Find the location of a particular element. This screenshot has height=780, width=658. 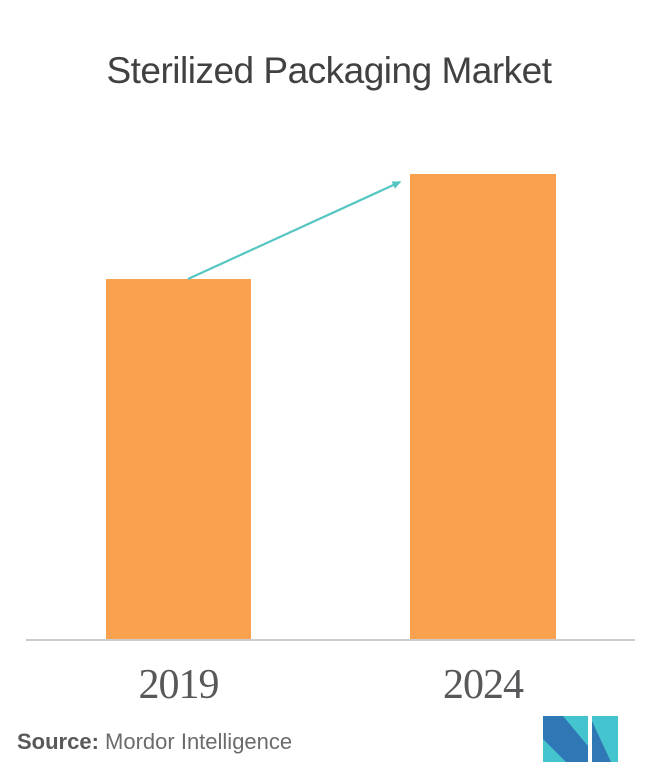

logo-right-tile-blue-triangle is located at coordinates (601, 741).